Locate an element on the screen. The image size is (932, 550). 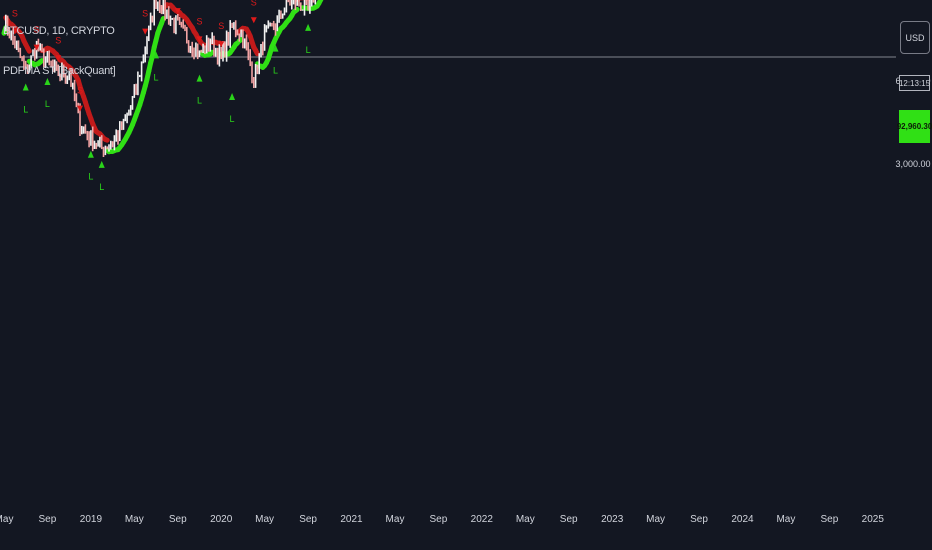
x-axis-label: 2022 is located at coordinates (482, 519).